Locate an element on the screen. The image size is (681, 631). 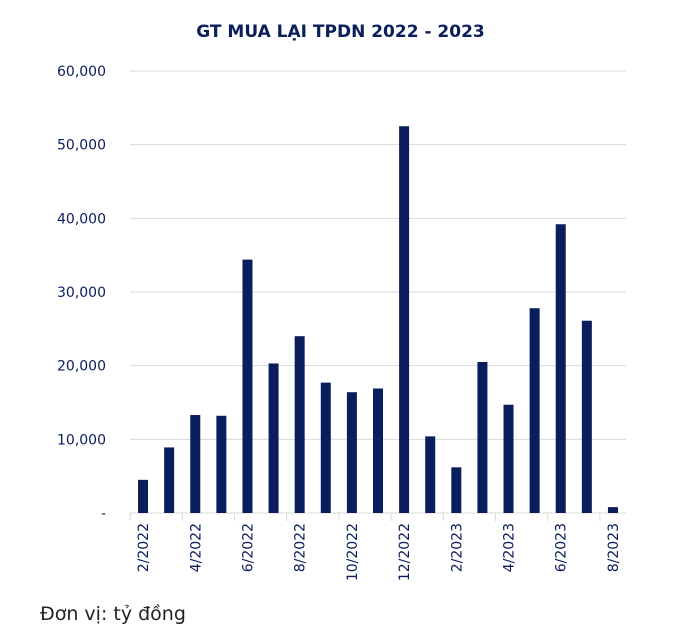
x-tick-label: 2/2023 is located at coordinates (457, 547).